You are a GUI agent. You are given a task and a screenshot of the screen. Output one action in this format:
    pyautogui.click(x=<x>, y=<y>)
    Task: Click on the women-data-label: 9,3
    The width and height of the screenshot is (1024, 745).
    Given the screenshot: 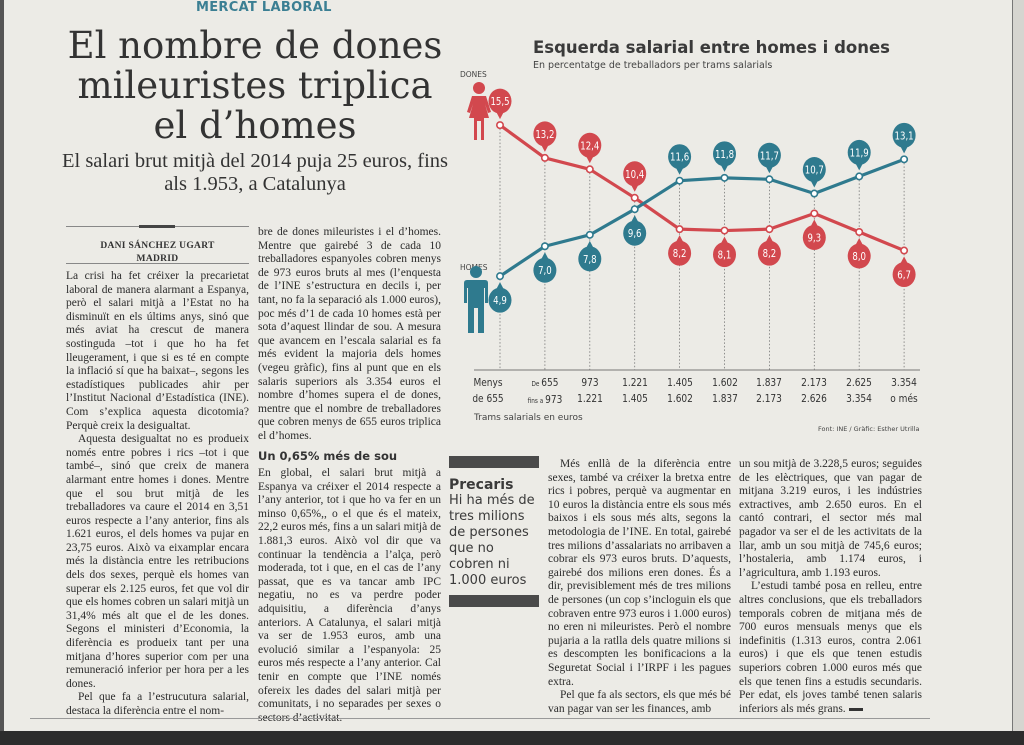 What is the action you would take?
    pyautogui.click(x=814, y=234)
    